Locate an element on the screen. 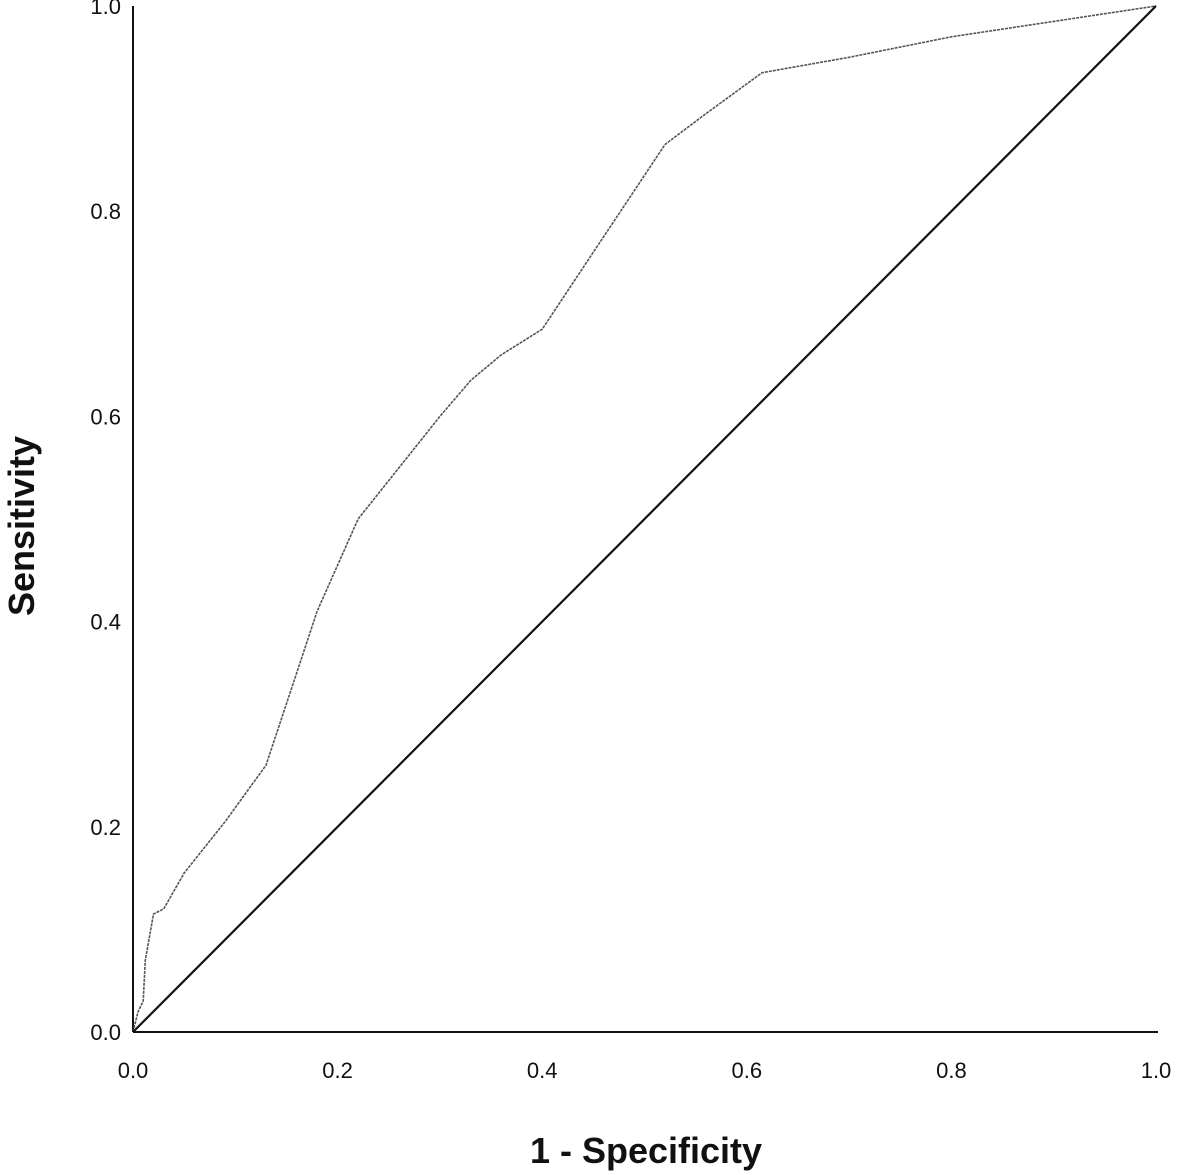  y-tick-label: 1.0 is located at coordinates (105, 9).